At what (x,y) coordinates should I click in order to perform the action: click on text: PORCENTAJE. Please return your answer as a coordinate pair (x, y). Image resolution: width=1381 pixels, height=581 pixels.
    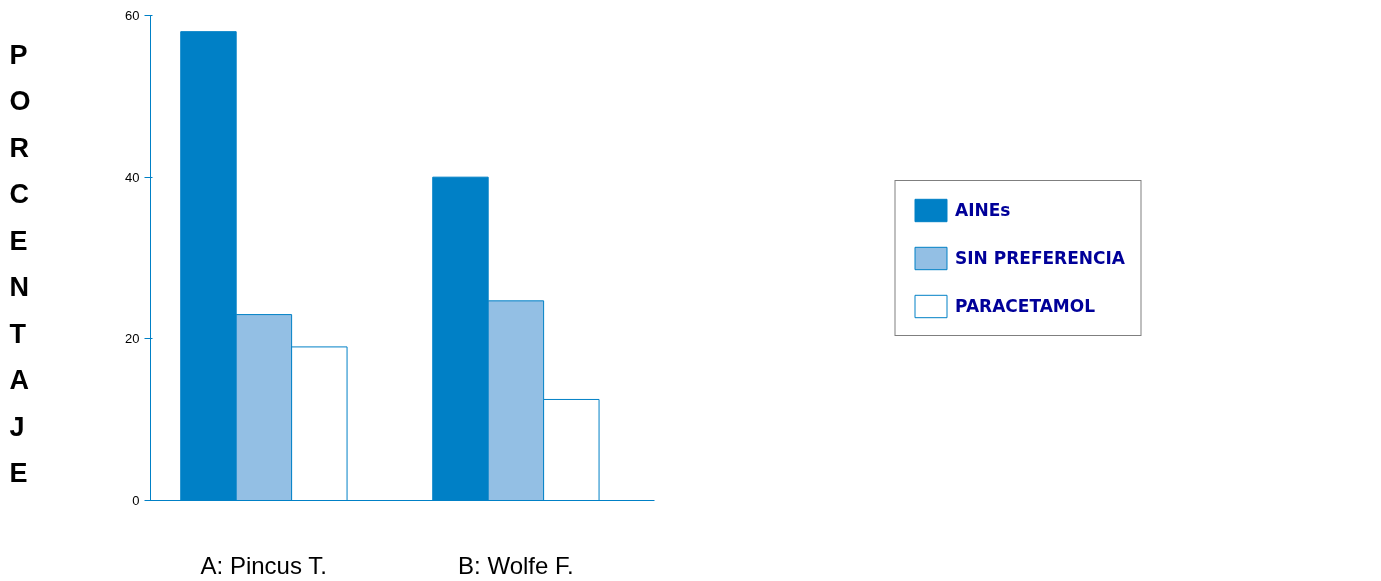
    Looking at the image, I should click on (20, 264).